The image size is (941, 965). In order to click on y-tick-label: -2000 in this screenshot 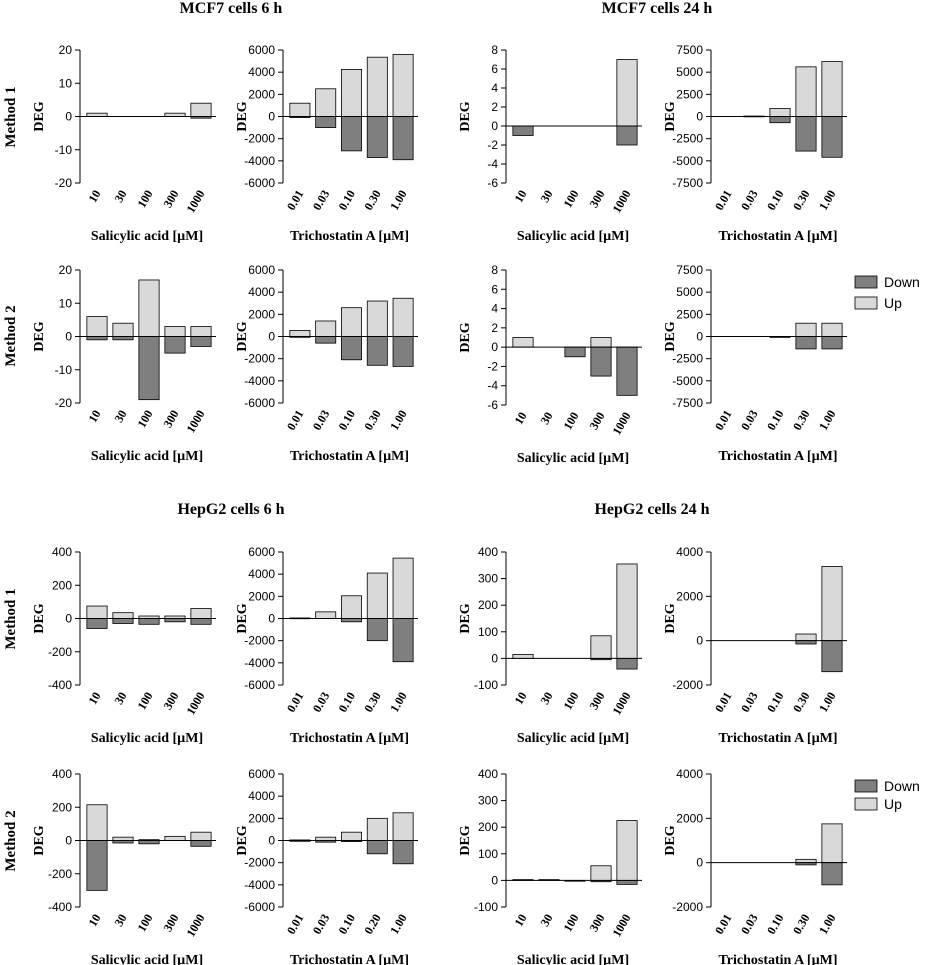, I will do `click(259, 863)`.